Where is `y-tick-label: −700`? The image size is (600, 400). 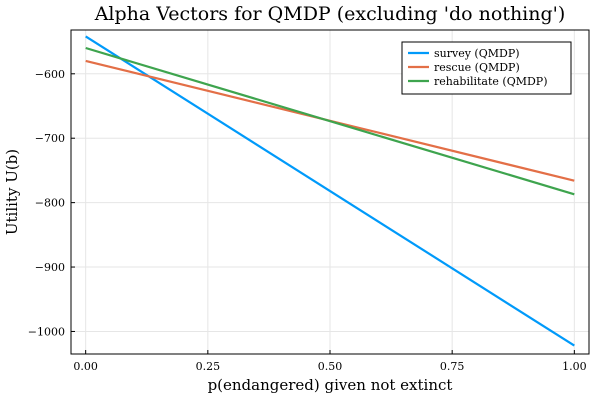 y-tick-label: −700 is located at coordinates (50, 138).